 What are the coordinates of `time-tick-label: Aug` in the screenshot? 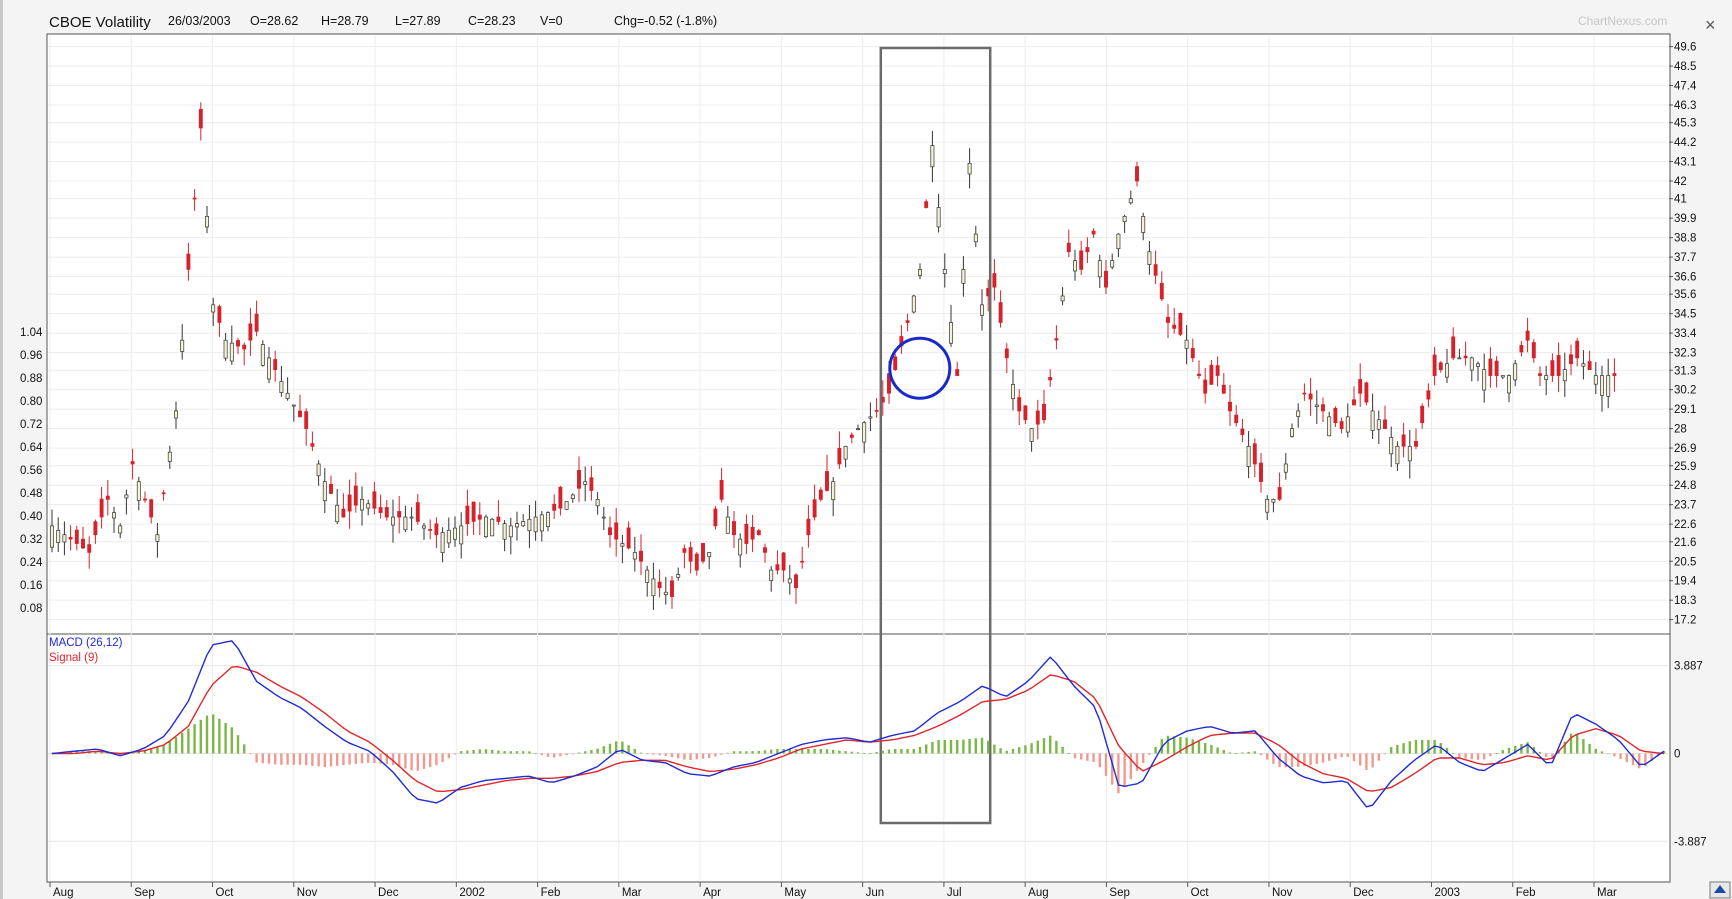 It's located at (1038, 893).